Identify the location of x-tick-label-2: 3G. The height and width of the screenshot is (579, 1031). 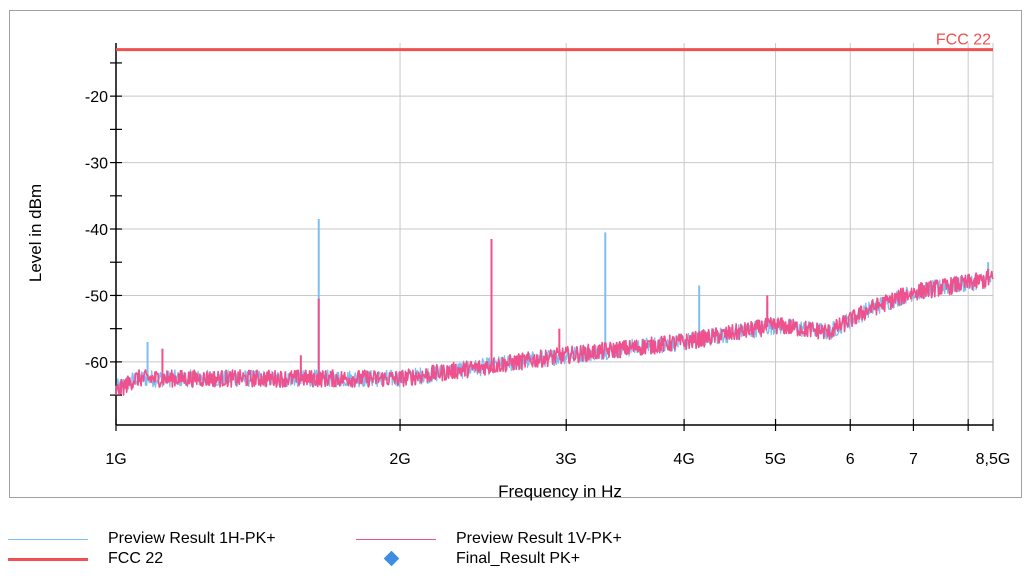
(566, 459).